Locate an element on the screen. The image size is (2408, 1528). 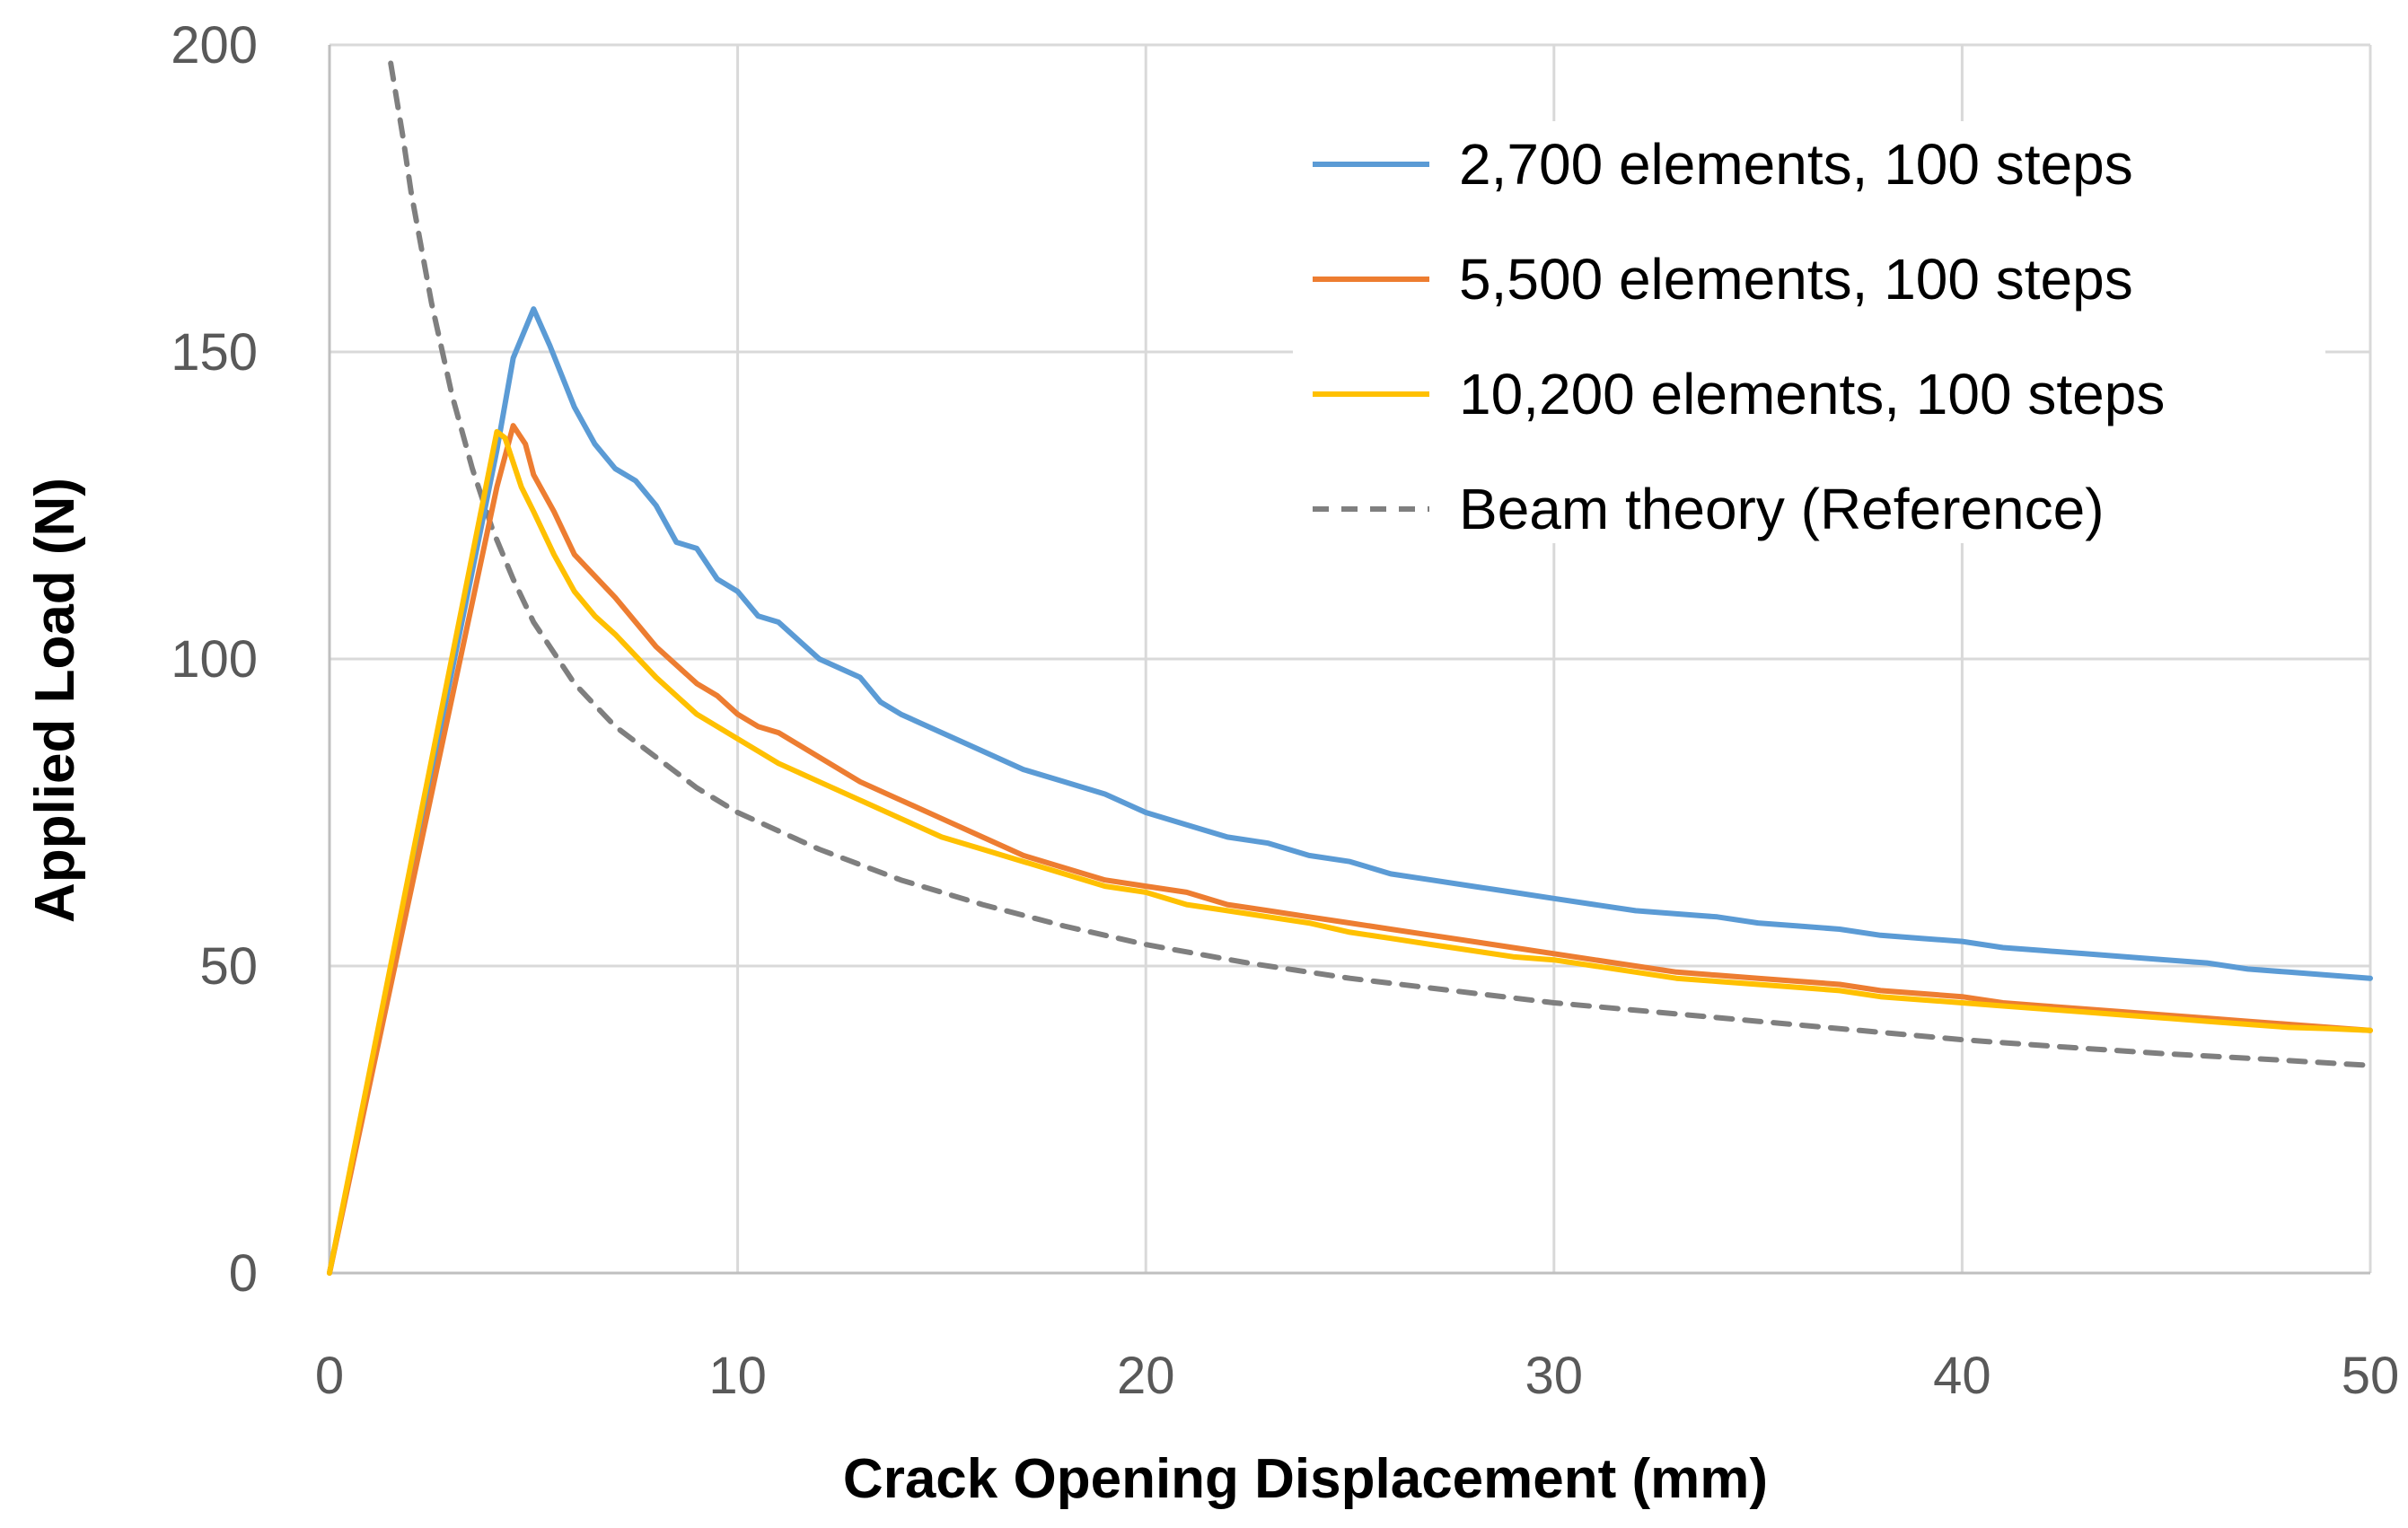
legend-label-3: 10,200 elements, 100 steps is located at coordinates (1812, 394).